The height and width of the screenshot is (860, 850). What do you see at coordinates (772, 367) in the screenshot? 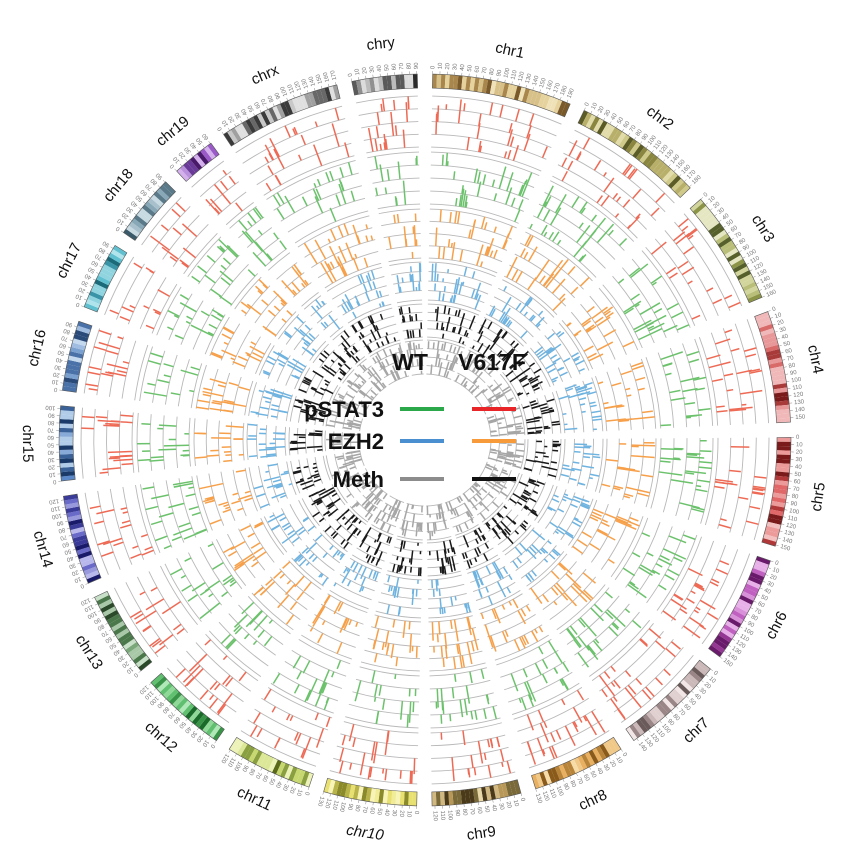
I see `ideogram-chr4` at bounding box center [772, 367].